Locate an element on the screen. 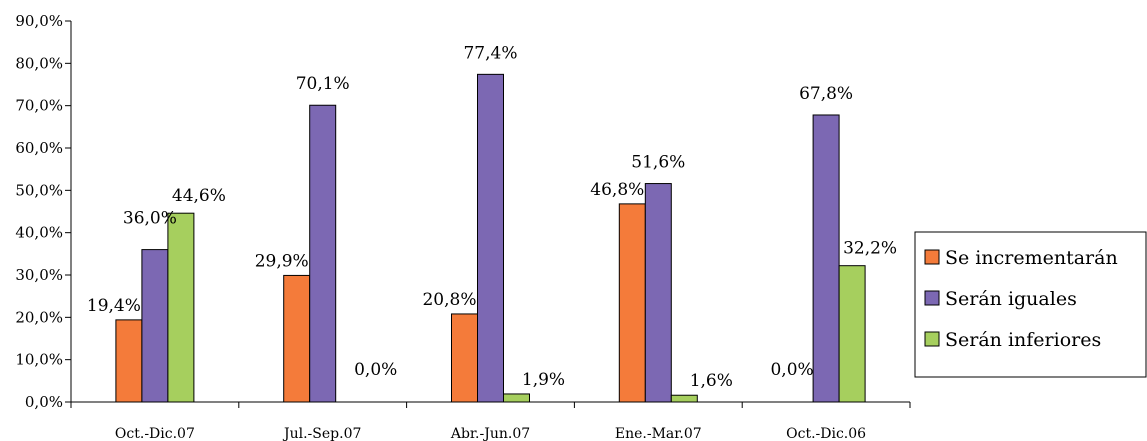 The height and width of the screenshot is (441, 1147). legend-label: Se incrementarán is located at coordinates (1031, 258).